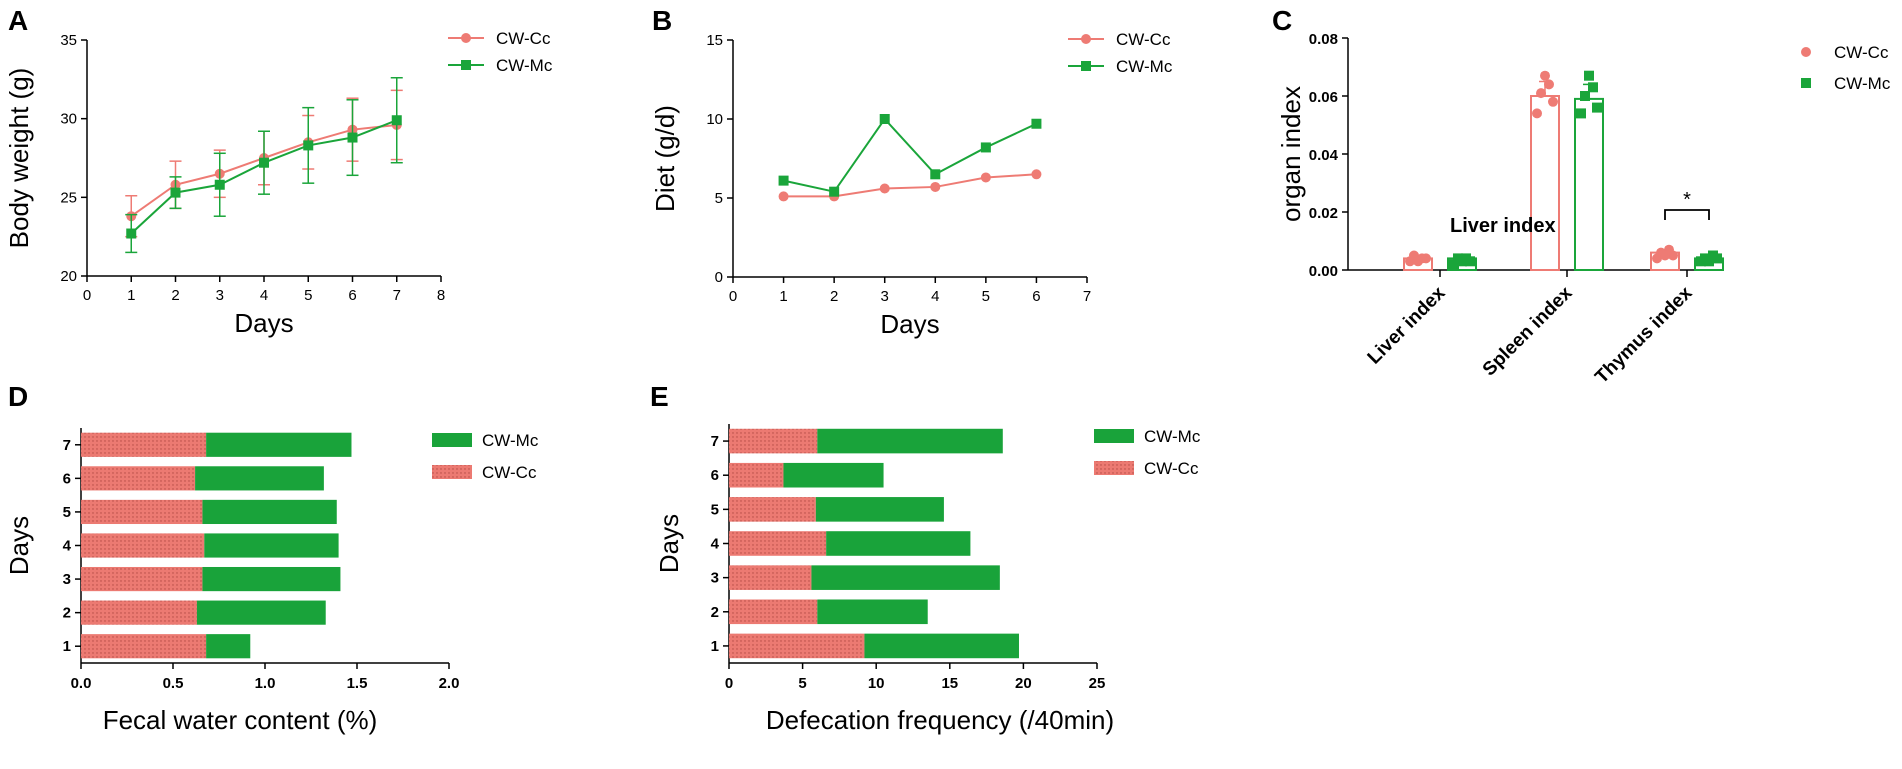 This screenshot has width=1902, height=769. What do you see at coordinates (715, 612) in the screenshot?
I see `y-tick-label: 2` at bounding box center [715, 612].